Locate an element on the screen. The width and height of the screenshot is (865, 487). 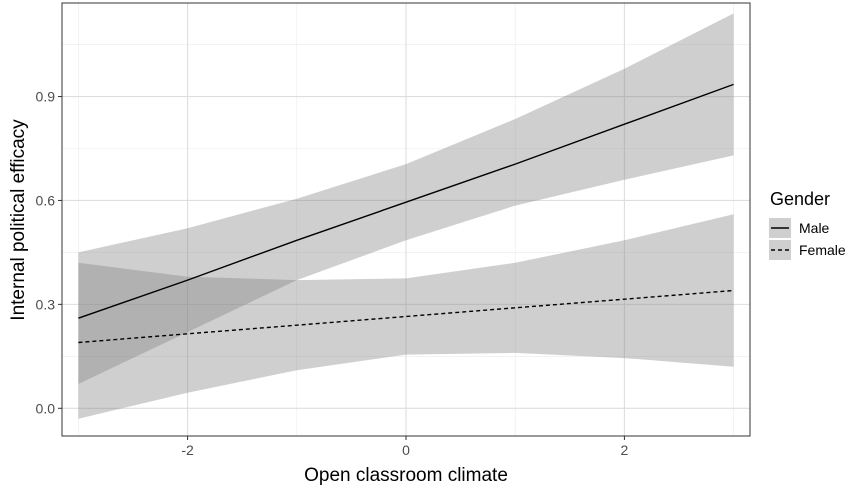
legend-label-male: Male is located at coordinates (814, 228).